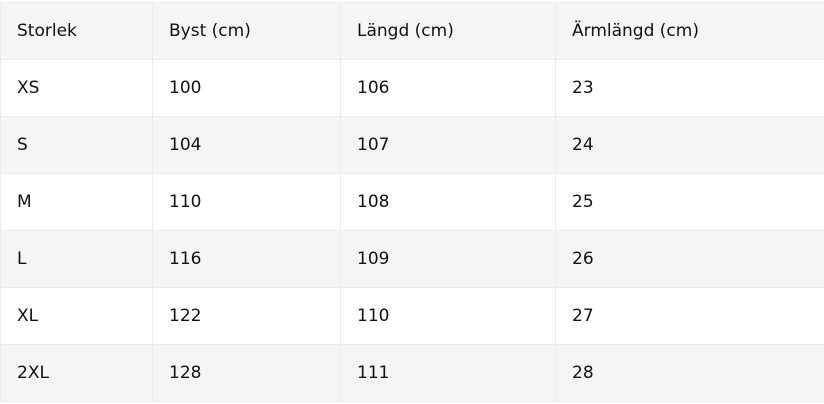 The height and width of the screenshot is (404, 824). I want to click on cell-bust: 110, so click(247, 202).